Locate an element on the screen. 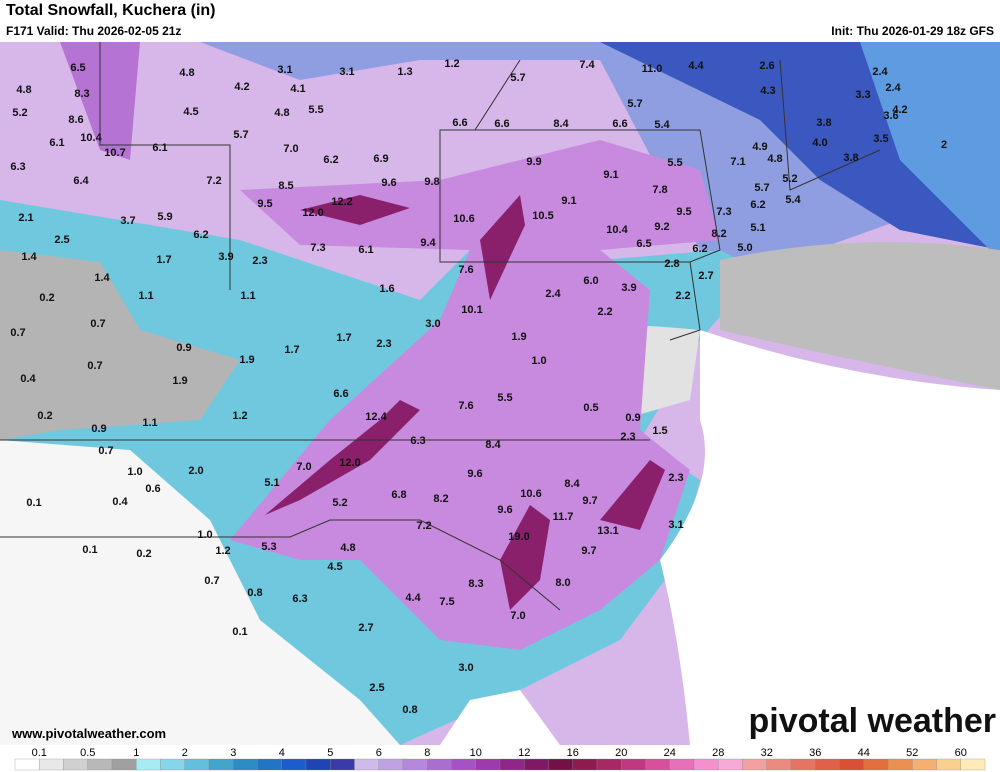 This screenshot has height=772, width=1000. colorbar-label: 60 is located at coordinates (961, 753).